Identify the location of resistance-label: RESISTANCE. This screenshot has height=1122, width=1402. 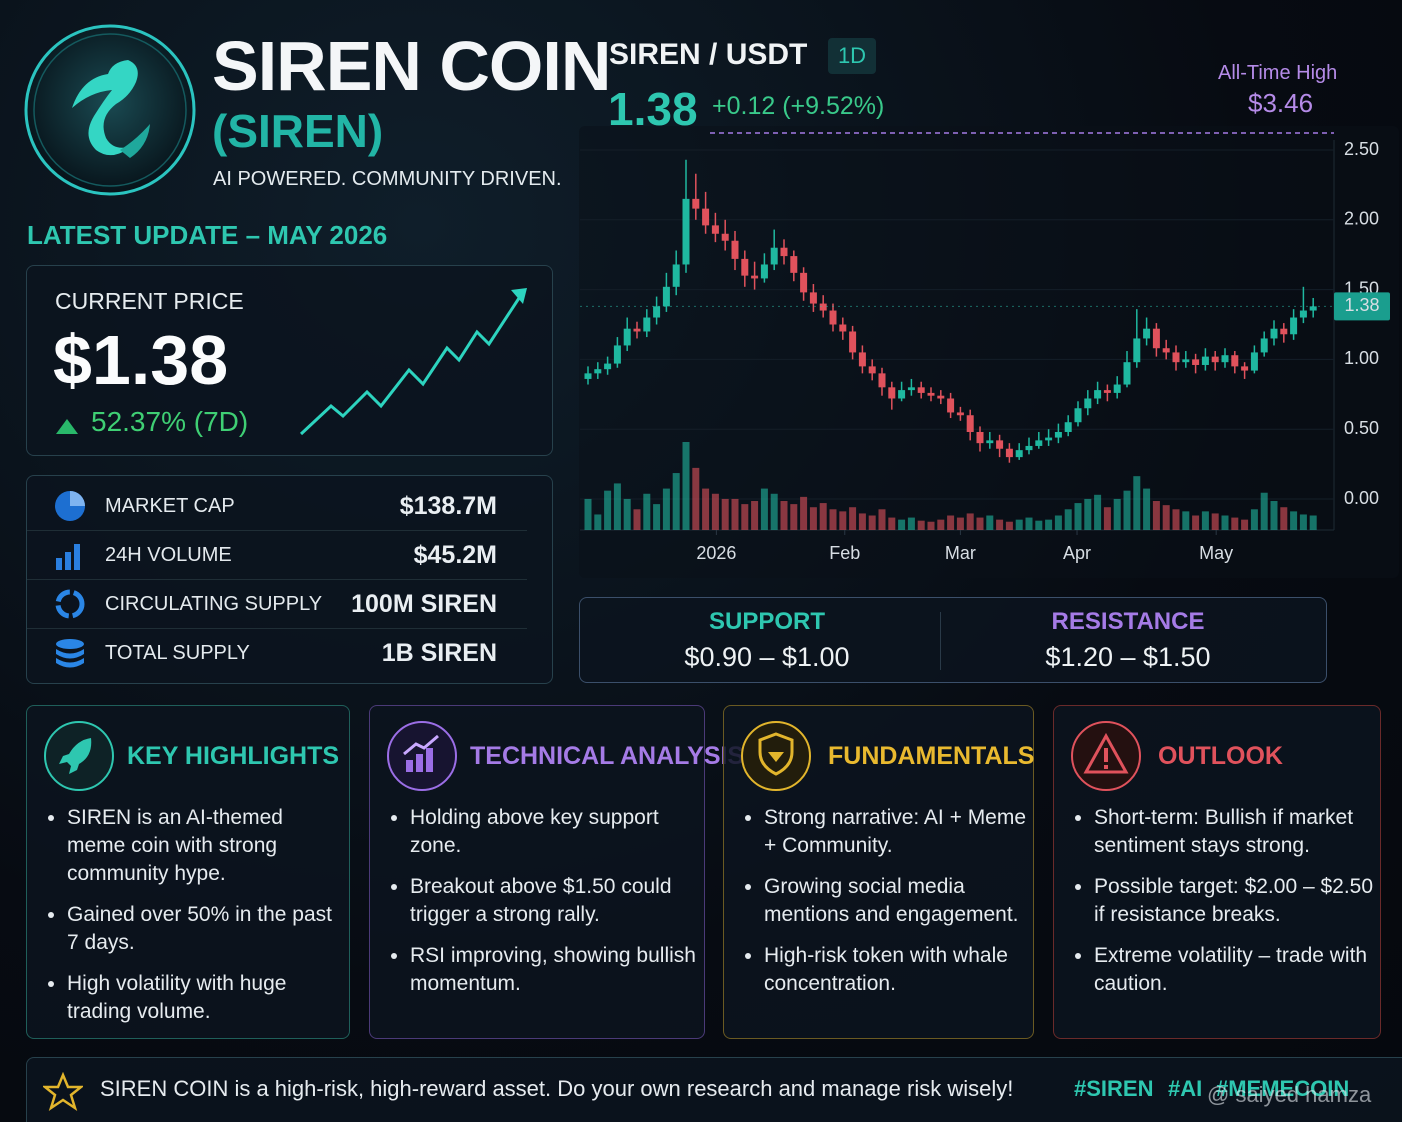
(1128, 621).